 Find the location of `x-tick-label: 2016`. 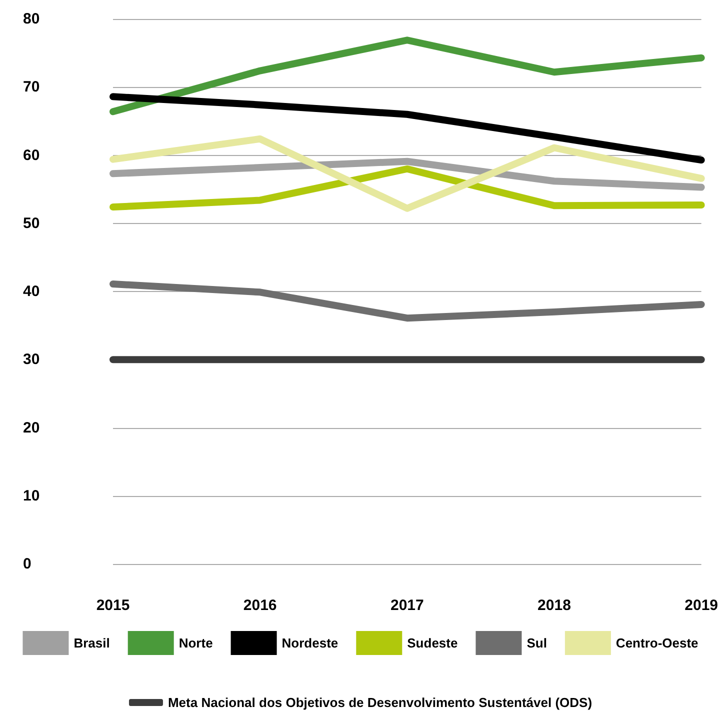

x-tick-label: 2016 is located at coordinates (260, 605).